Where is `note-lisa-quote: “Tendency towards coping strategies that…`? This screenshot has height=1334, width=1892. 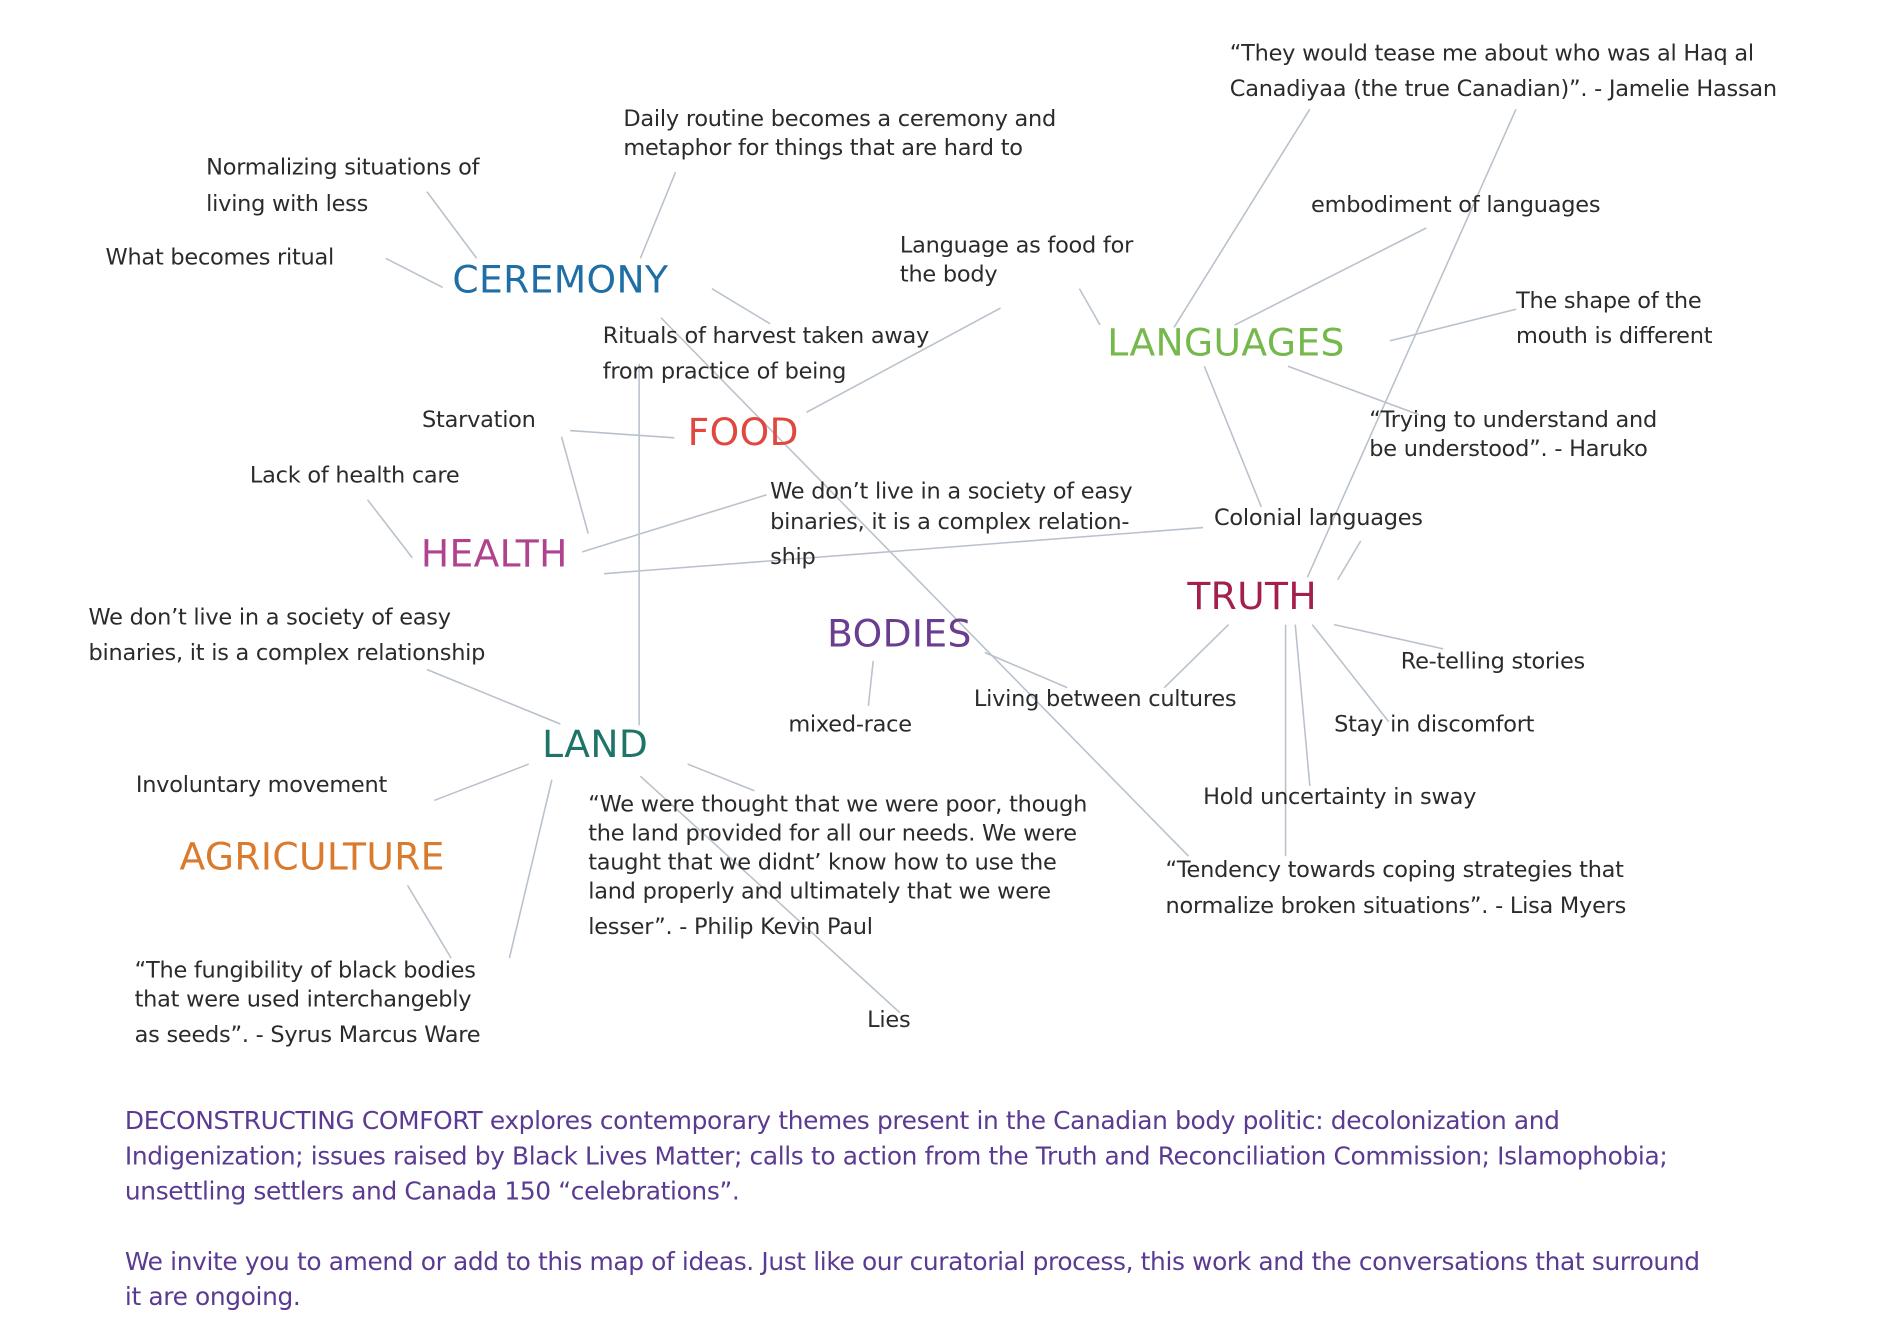 note-lisa-quote: “Tendency towards coping strategies that… is located at coordinates (1396, 889).